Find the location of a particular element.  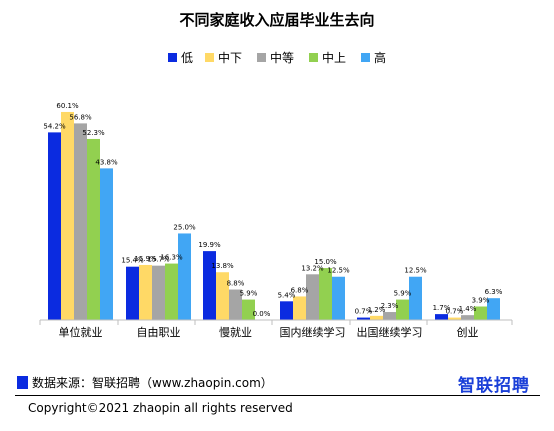

x-tick-label: 国内继续学习 is located at coordinates (313, 332).